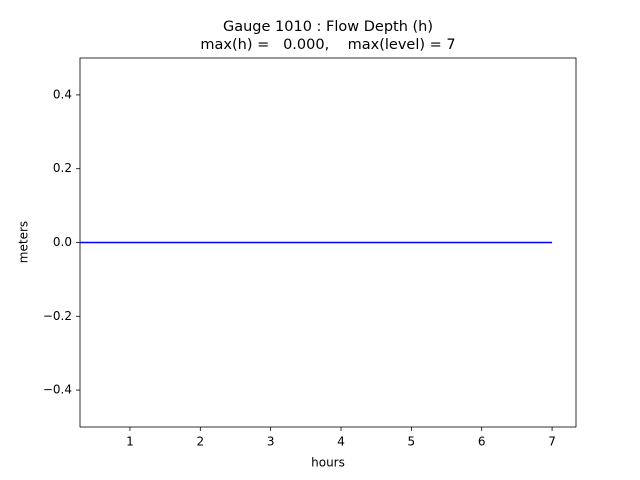 The image size is (640, 480). Describe the element at coordinates (62, 94) in the screenshot. I see `y-tick-label: 0.4` at that location.